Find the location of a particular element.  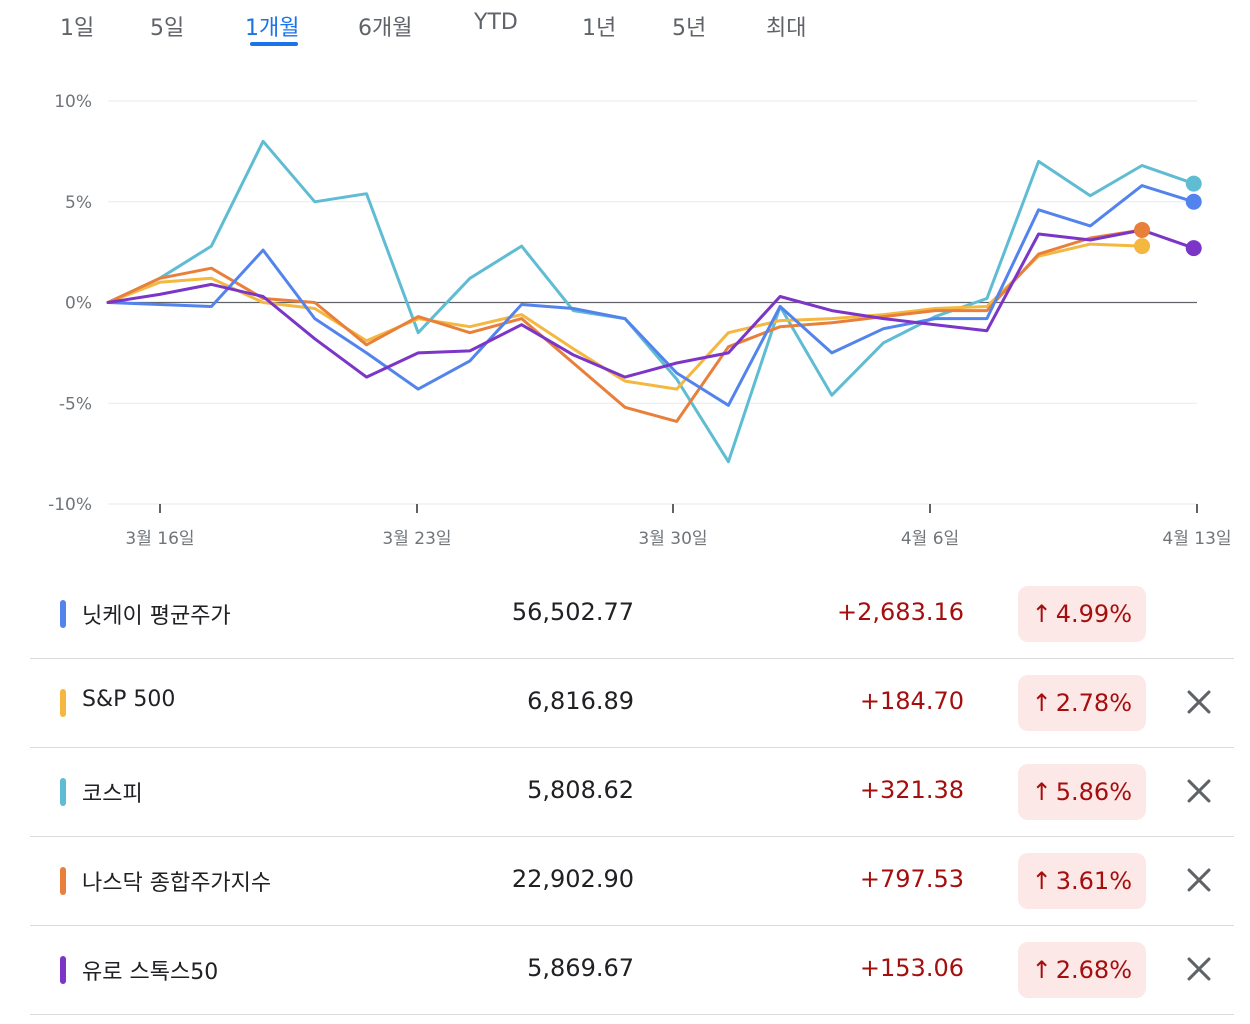

index-change: +797.53 is located at coordinates (911, 879).